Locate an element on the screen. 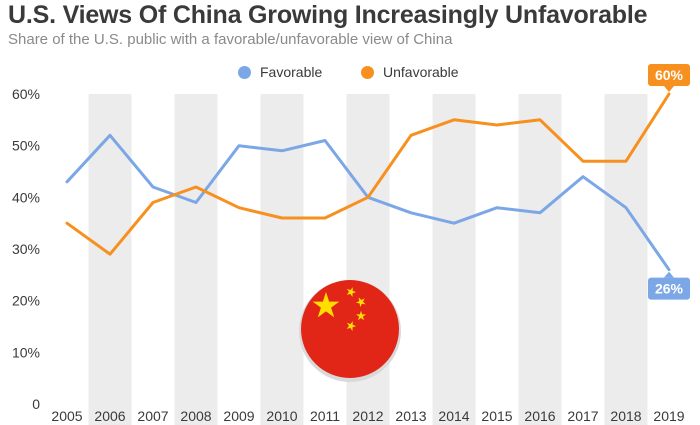 This screenshot has width=700, height=425. y-tick-label: 60% is located at coordinates (26, 94).